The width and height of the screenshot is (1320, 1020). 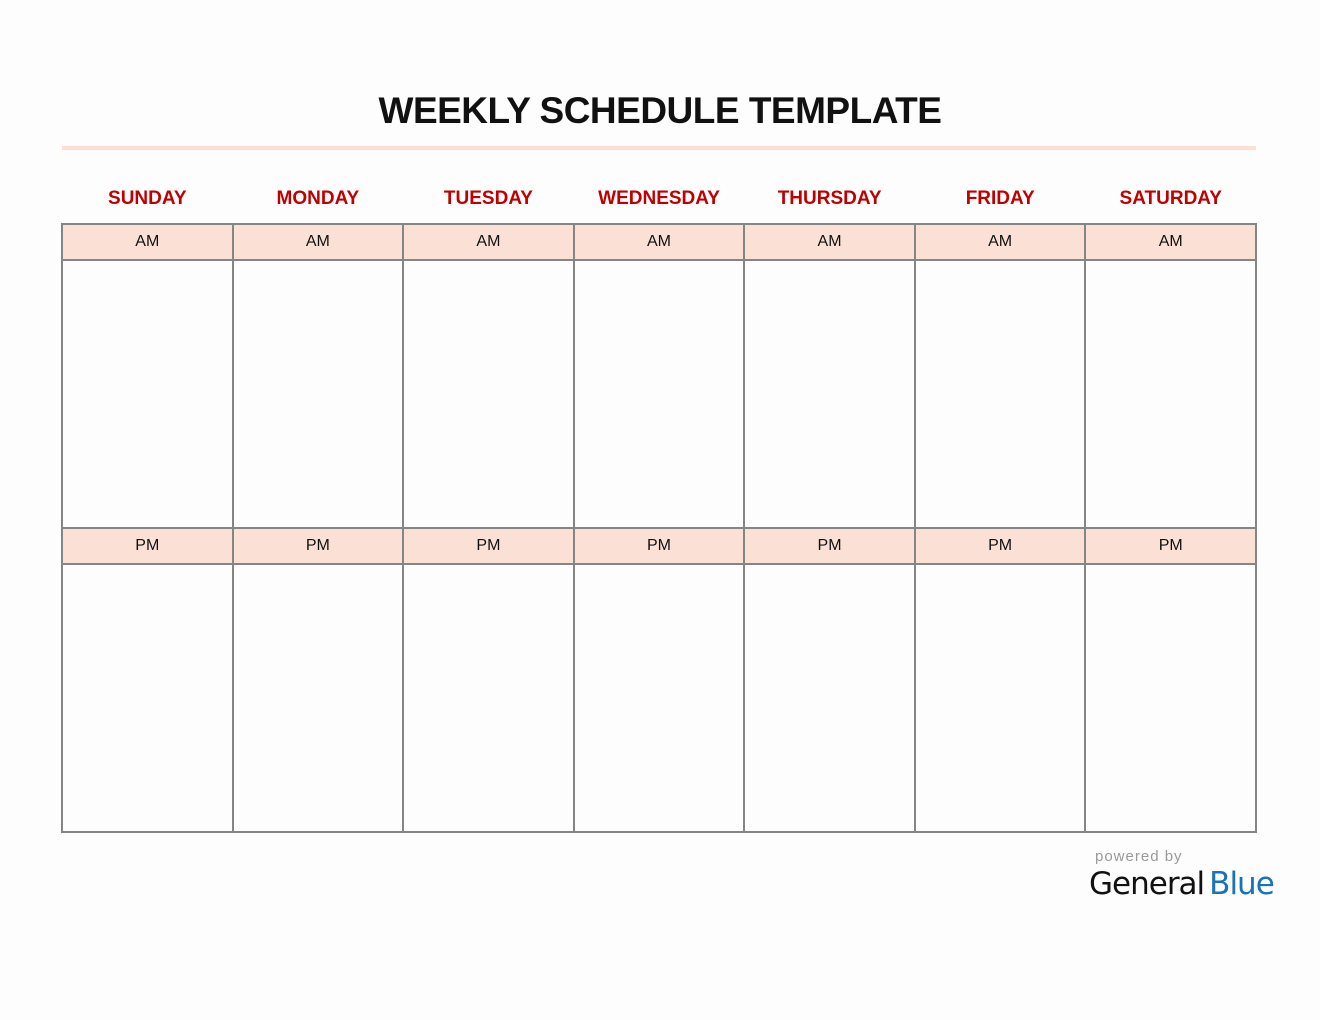 I want to click on schedule-cell-saturday-pm, so click(x=1170, y=698).